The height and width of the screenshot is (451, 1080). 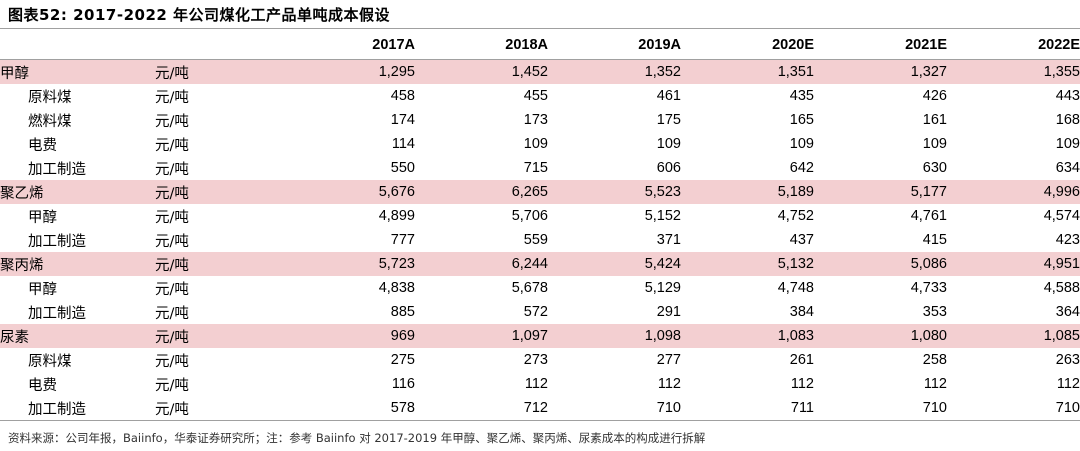 What do you see at coordinates (668, 360) in the screenshot?
I see `value-cell: 277` at bounding box center [668, 360].